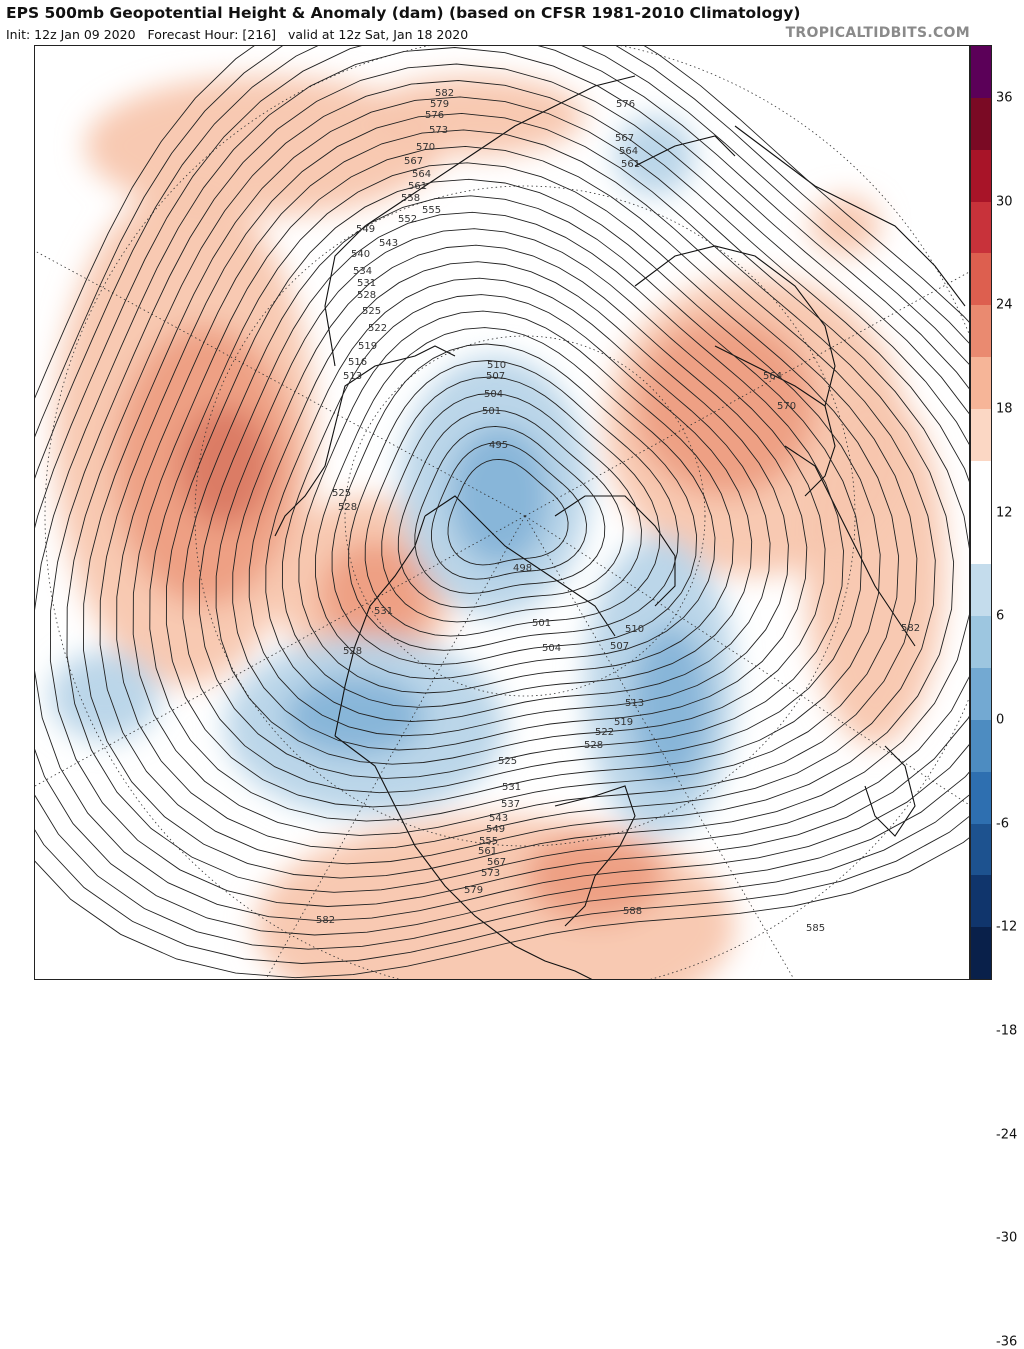  What do you see at coordinates (488, 841) in the screenshot?
I see `contour-label-45: 555` at bounding box center [488, 841].